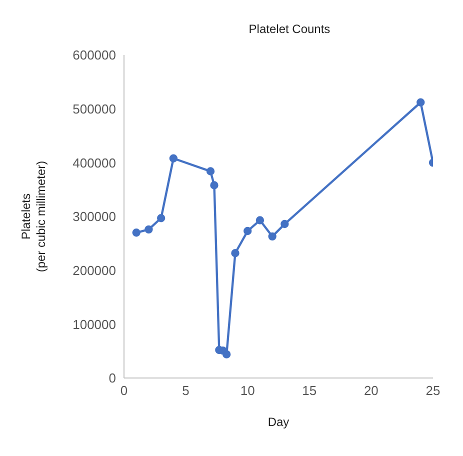  What do you see at coordinates (247, 390) in the screenshot?
I see `x-tick-label: 10` at bounding box center [247, 390].